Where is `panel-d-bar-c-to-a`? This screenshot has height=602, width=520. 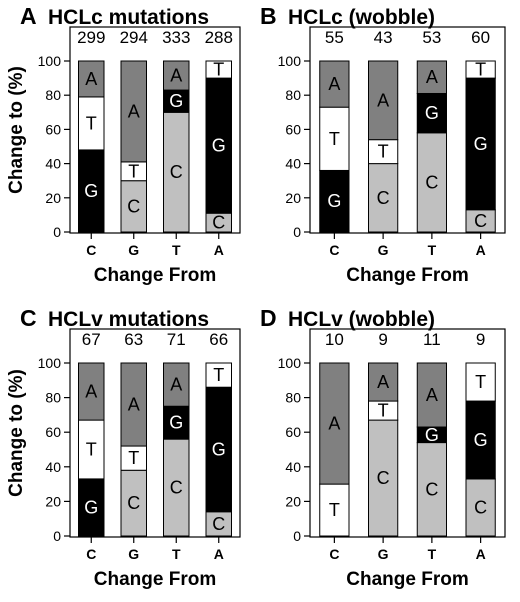
panel-d-bar-c-to-a is located at coordinates (334, 423).